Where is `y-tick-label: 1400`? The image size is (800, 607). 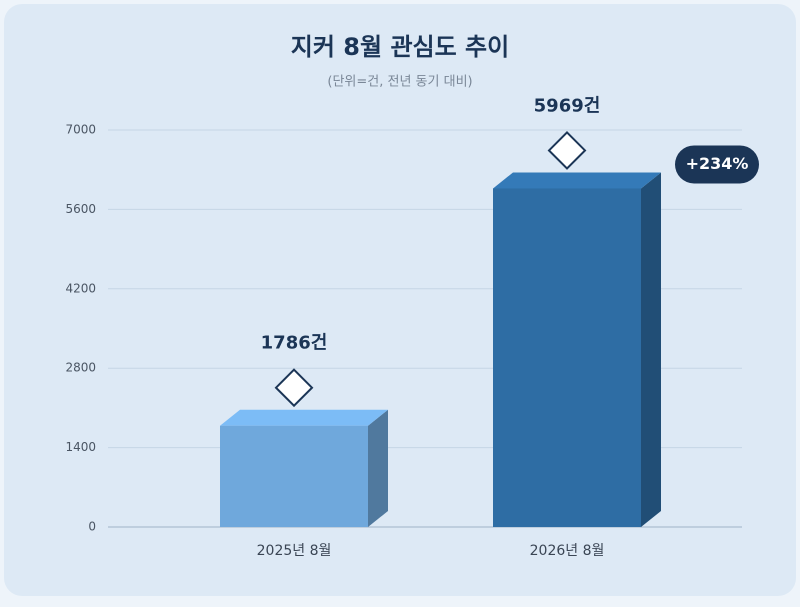
y-tick-label: 1400 is located at coordinates (80, 447).